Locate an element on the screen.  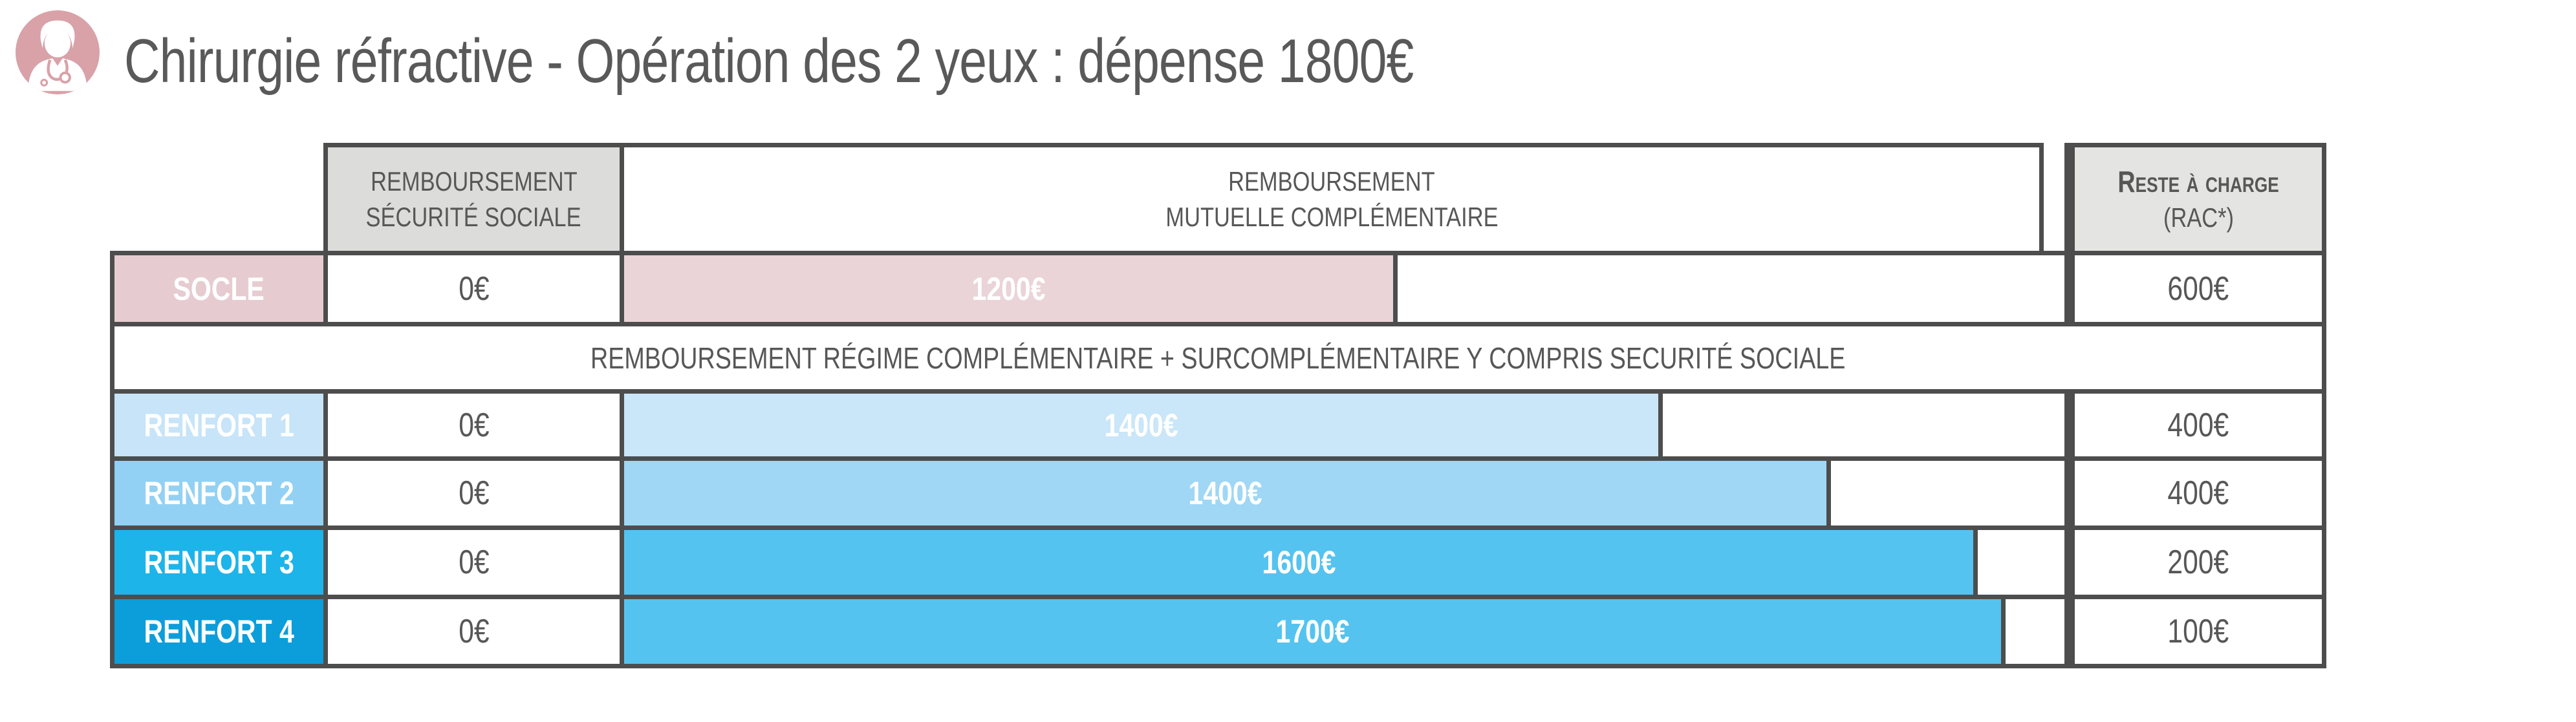
reimbursement-bar-socle: 1200€ is located at coordinates (1011, 288).